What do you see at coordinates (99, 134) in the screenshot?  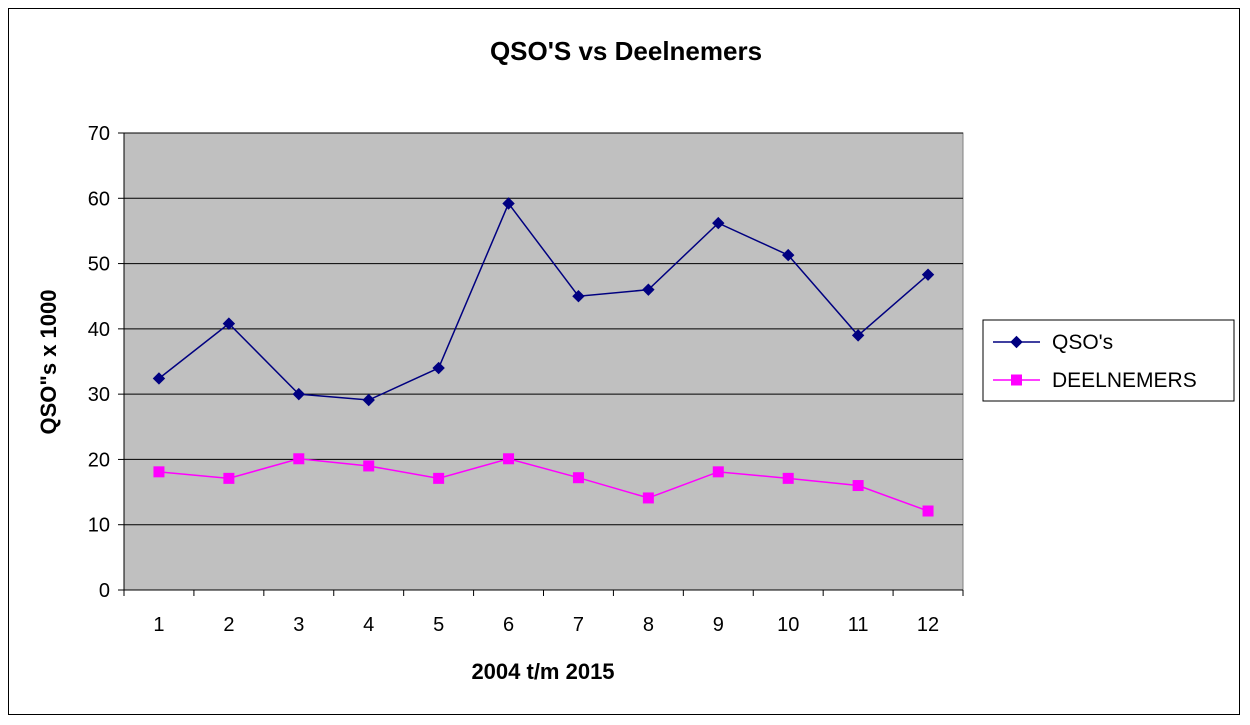 I see `y-tick-label: 70` at bounding box center [99, 134].